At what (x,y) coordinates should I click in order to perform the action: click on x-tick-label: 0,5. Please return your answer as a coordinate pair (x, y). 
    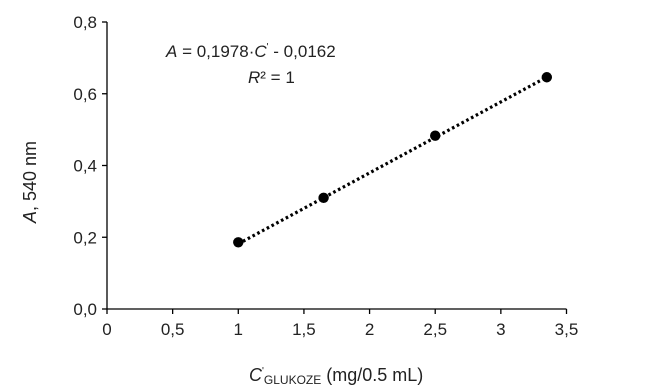
    Looking at the image, I should click on (173, 329).